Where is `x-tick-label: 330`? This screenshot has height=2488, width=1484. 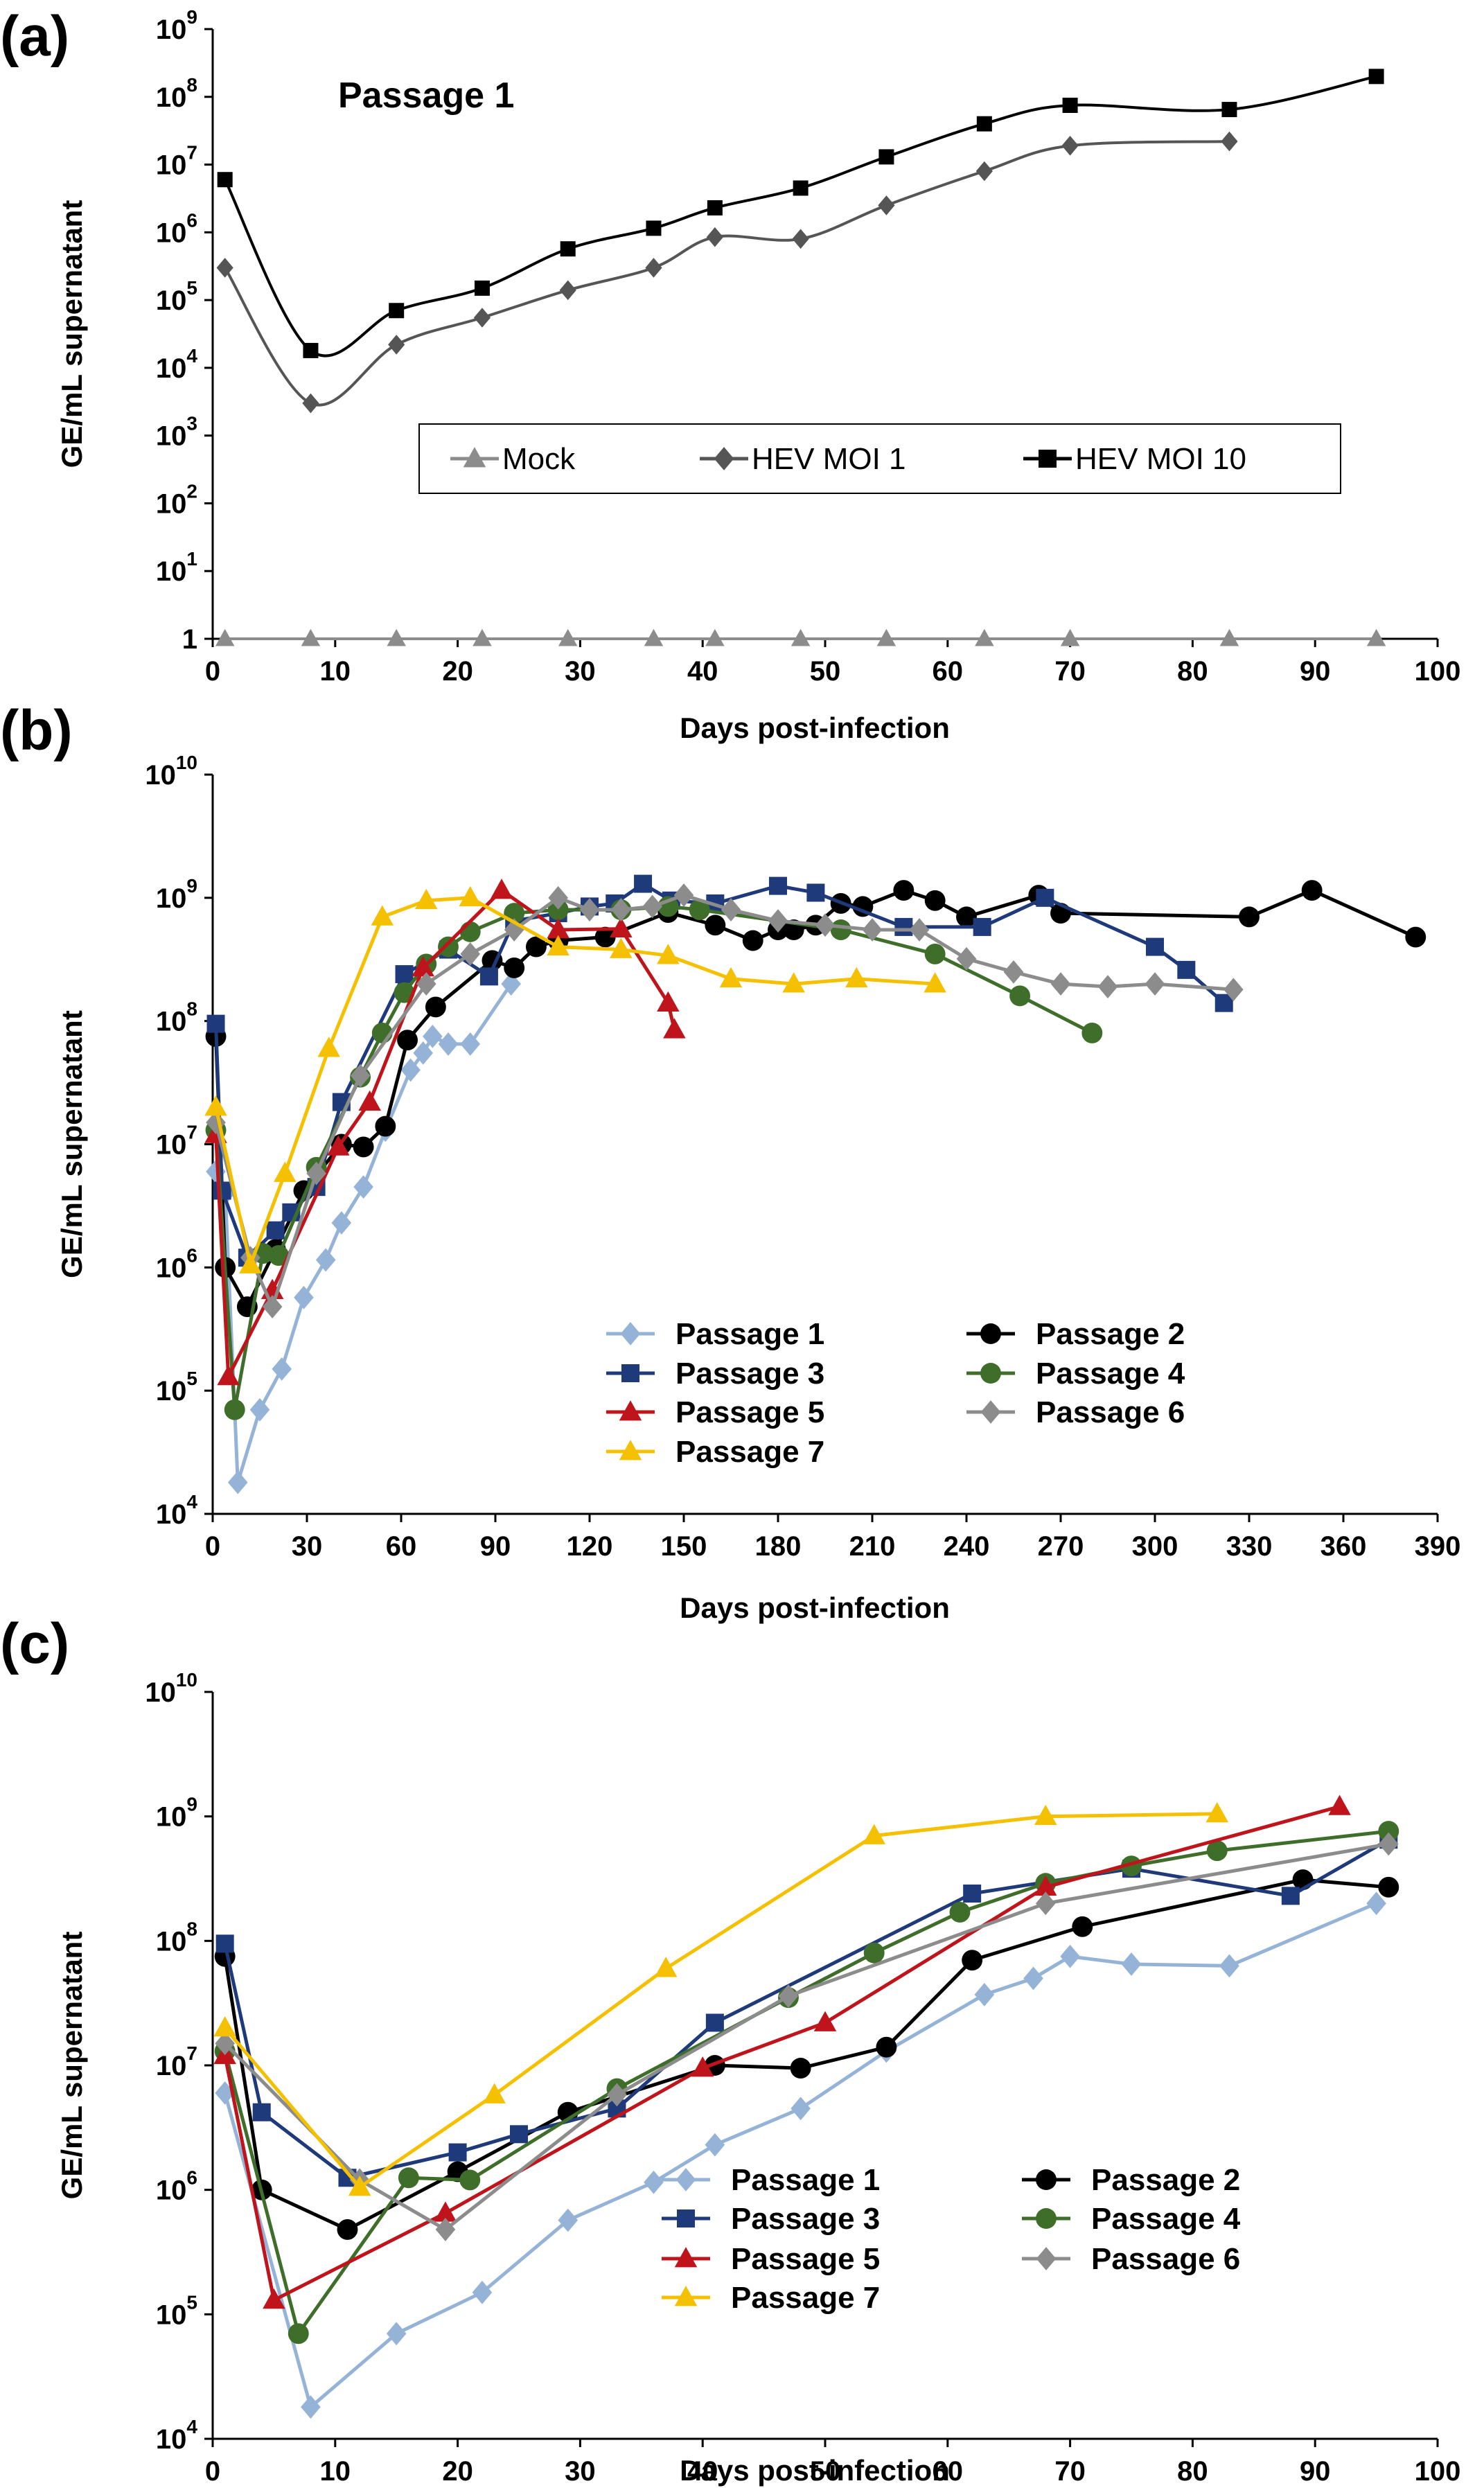 x-tick-label: 330 is located at coordinates (1249, 1546).